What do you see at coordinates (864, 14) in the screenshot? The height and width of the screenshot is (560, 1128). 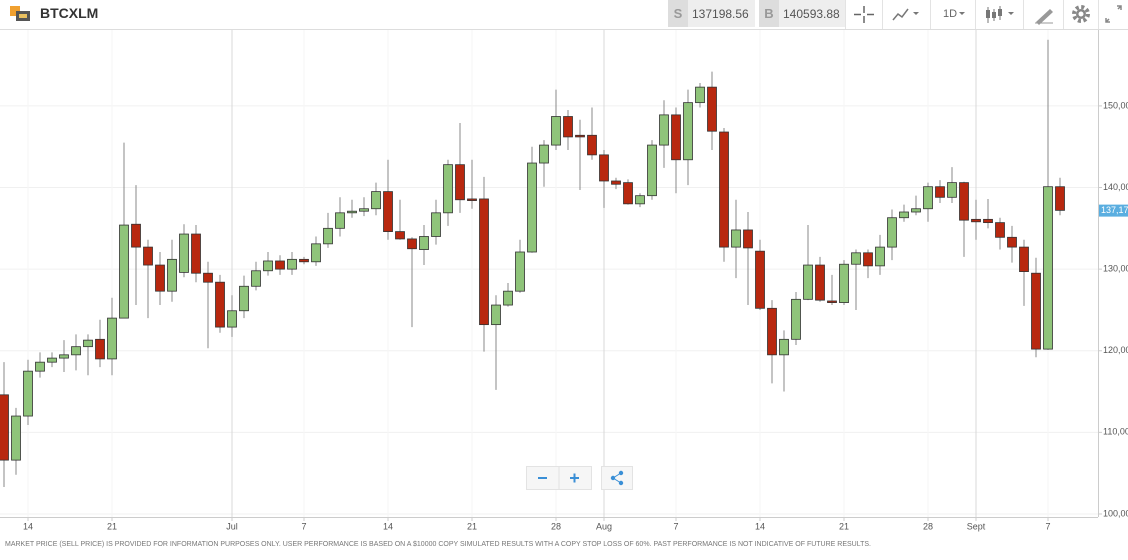 I see `crosshair-button` at bounding box center [864, 14].